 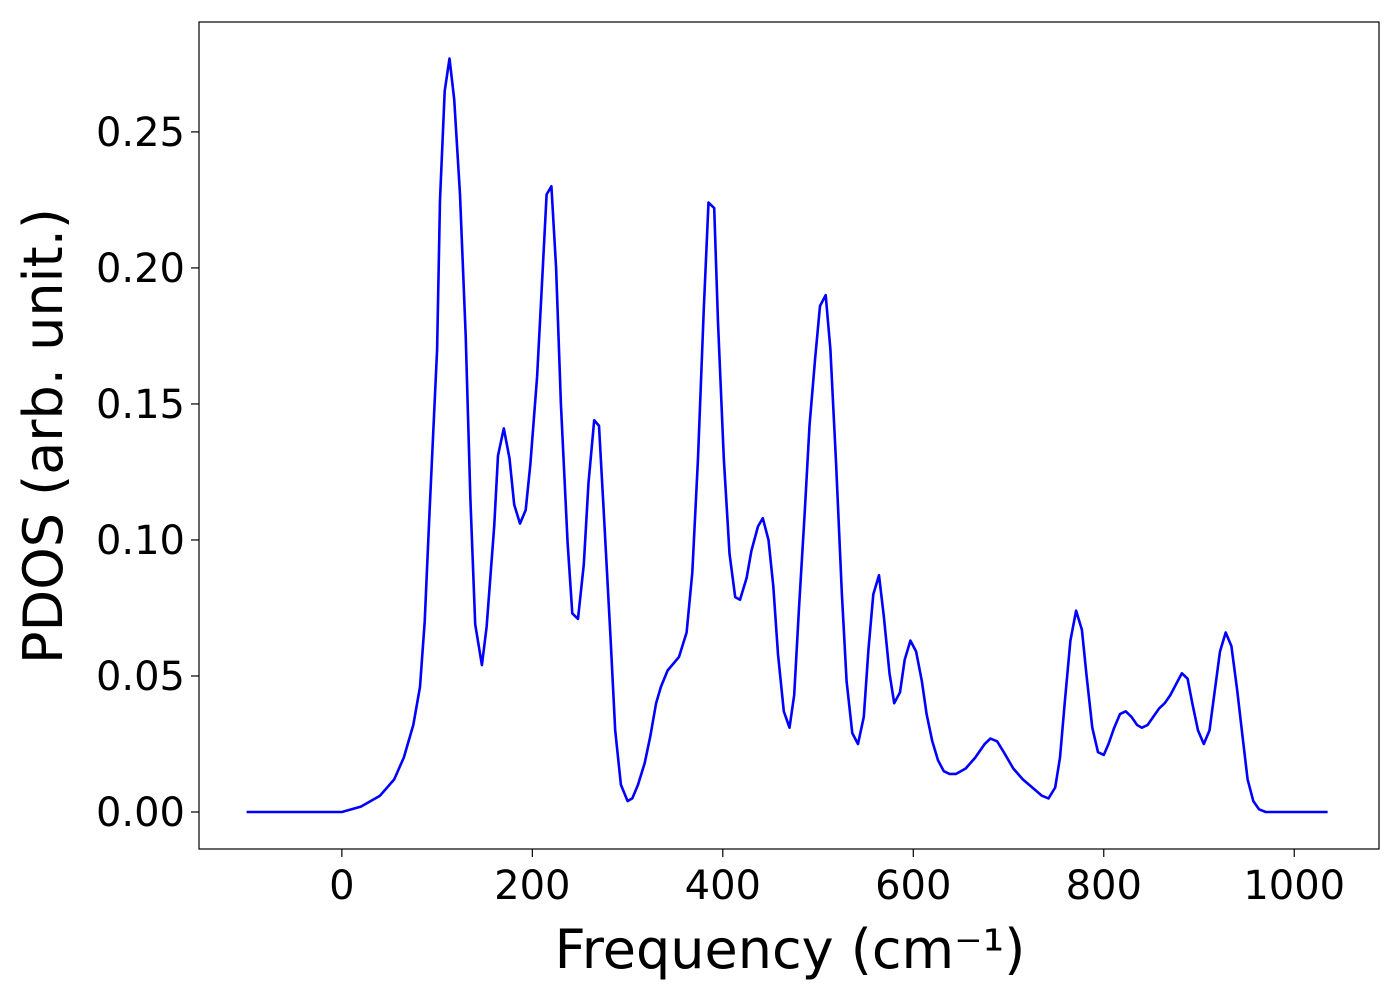 I want to click on x-tick-label: 200, so click(x=532, y=886).